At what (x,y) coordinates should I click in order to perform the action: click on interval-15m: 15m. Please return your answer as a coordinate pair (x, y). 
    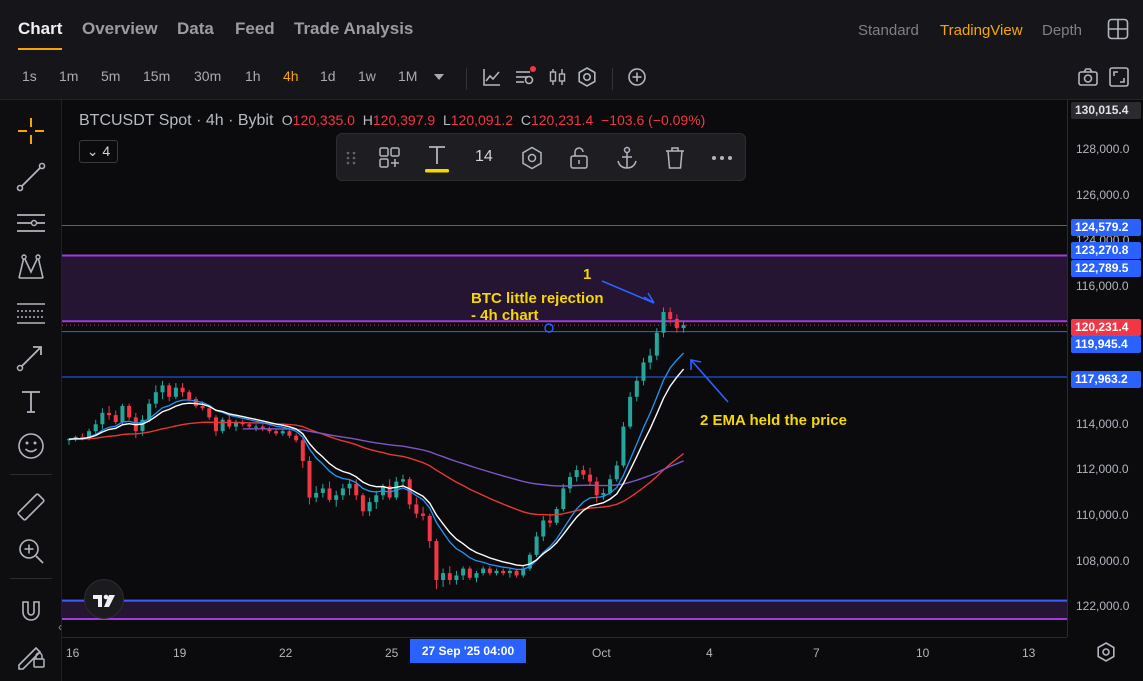
    Looking at the image, I should click on (157, 76).